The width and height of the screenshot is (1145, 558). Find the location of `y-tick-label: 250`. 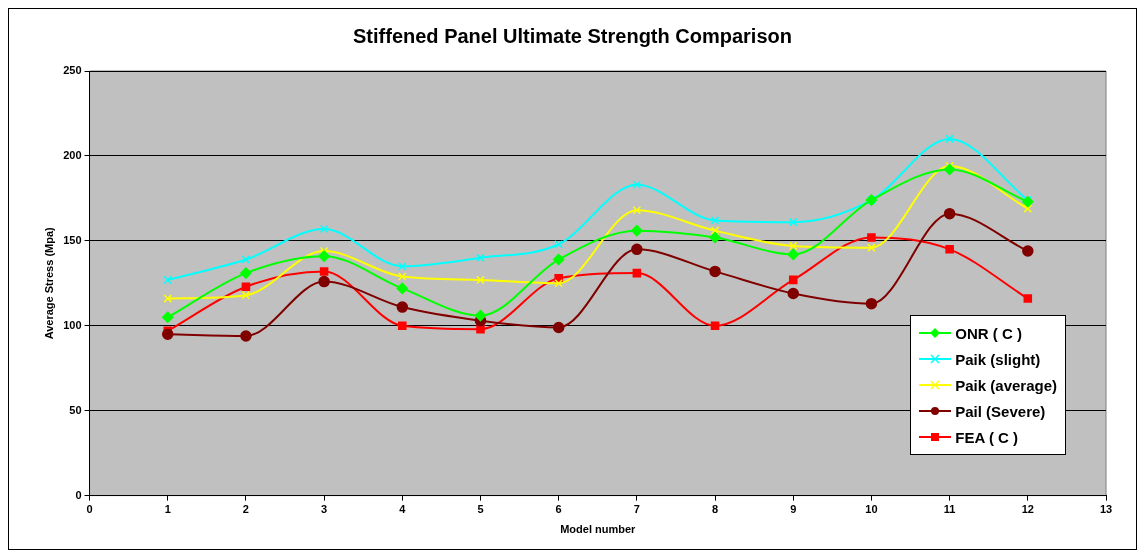

y-tick-label: 250 is located at coordinates (72, 70).